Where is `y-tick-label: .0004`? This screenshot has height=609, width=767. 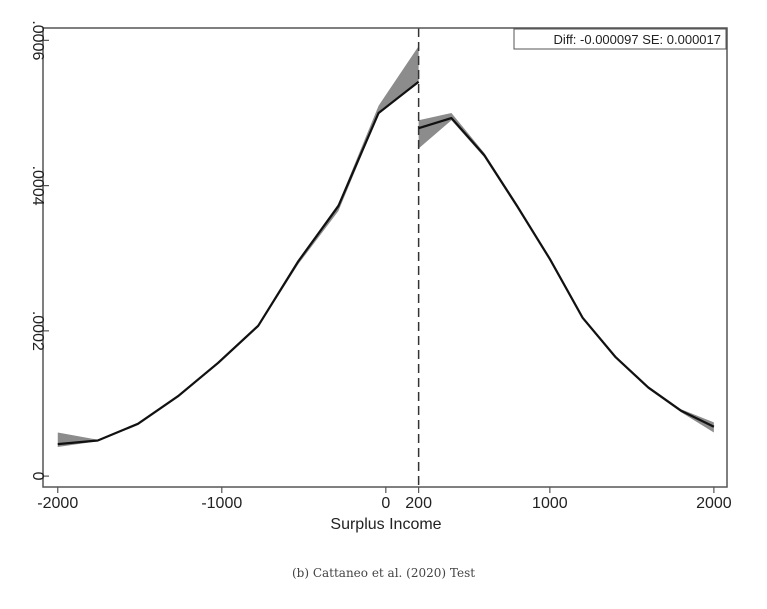 y-tick-label: .0004 is located at coordinates (37, 186).